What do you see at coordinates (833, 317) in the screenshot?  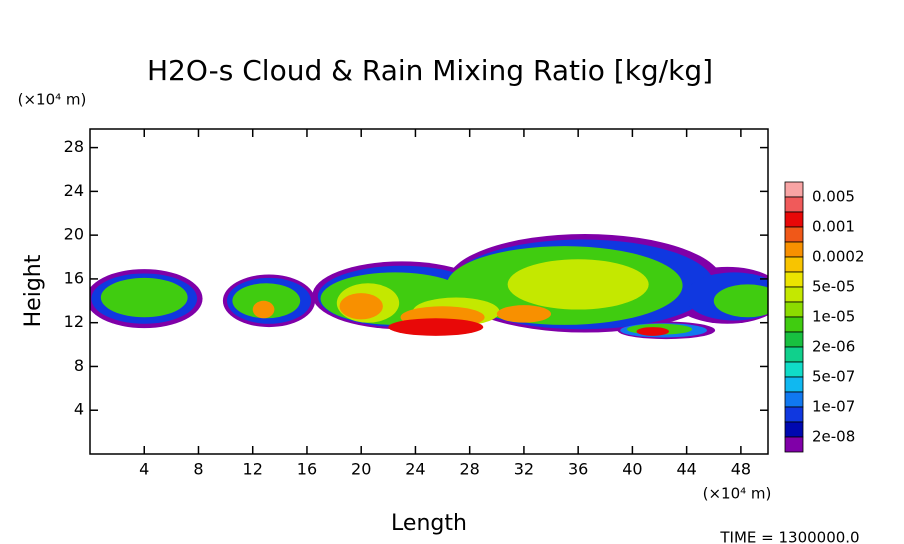 I see `colorbar-label: 1e-05` at bounding box center [833, 317].